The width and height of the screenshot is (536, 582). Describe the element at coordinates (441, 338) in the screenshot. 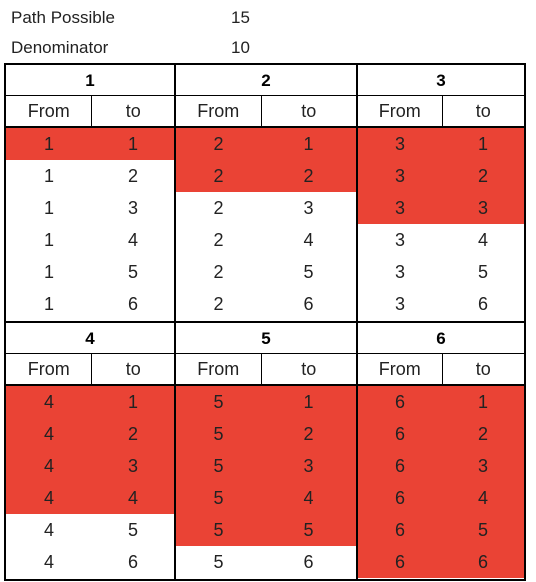

I see `block-title: 6` at that location.